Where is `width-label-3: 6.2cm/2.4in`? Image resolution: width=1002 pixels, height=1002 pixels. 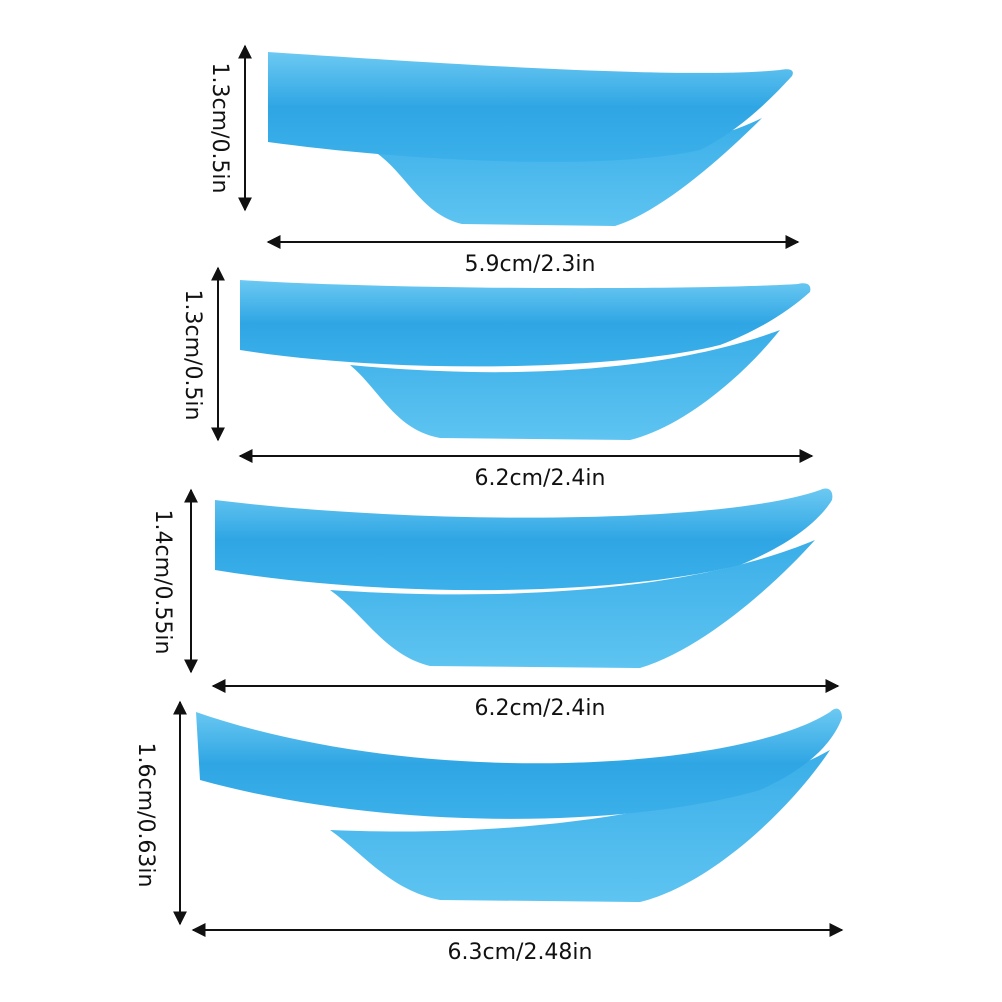 width-label-3: 6.2cm/2.4in is located at coordinates (540, 708).